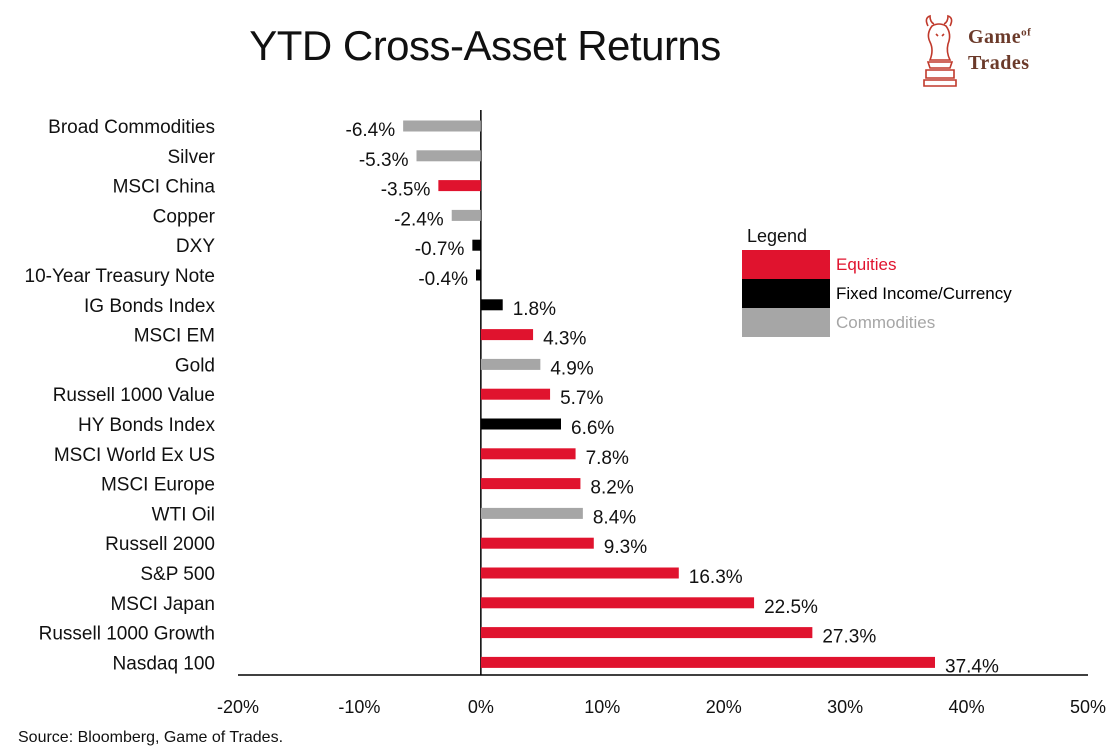 The image size is (1116, 753). What do you see at coordinates (406, 190) in the screenshot?
I see `value-label: -3.5%` at bounding box center [406, 190].